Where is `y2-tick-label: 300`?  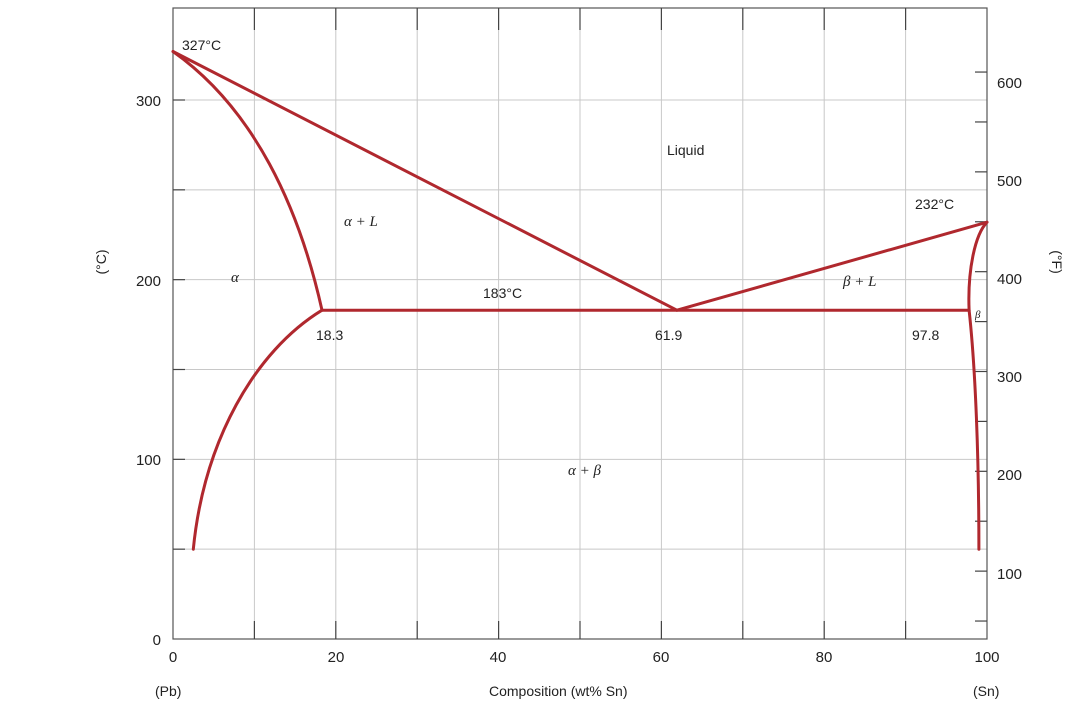
y2-tick-label: 300 is located at coordinates (1009, 377).